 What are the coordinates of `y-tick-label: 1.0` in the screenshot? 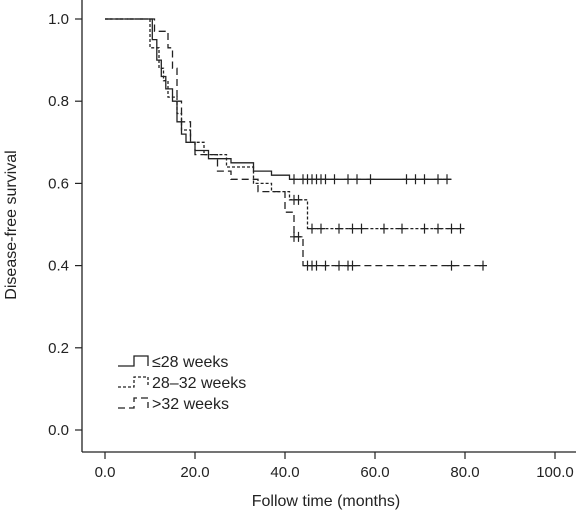 It's located at (58, 19).